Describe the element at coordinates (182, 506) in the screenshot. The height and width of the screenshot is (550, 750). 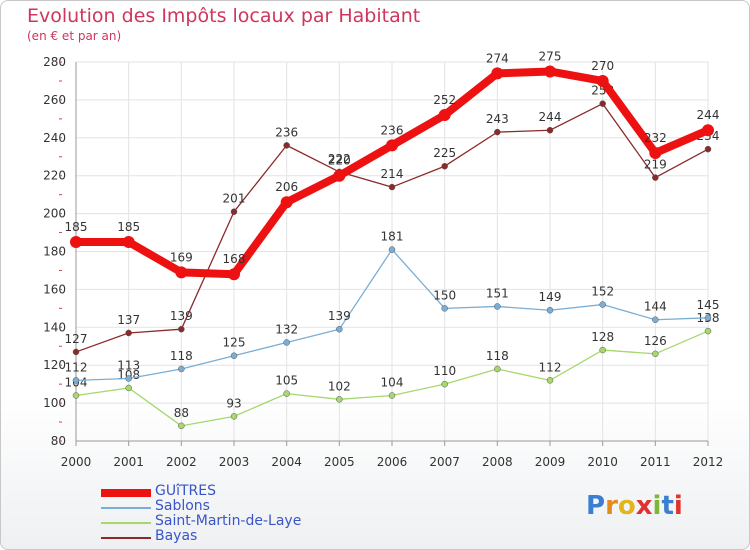
I see `legend-label: Sablons` at that location.